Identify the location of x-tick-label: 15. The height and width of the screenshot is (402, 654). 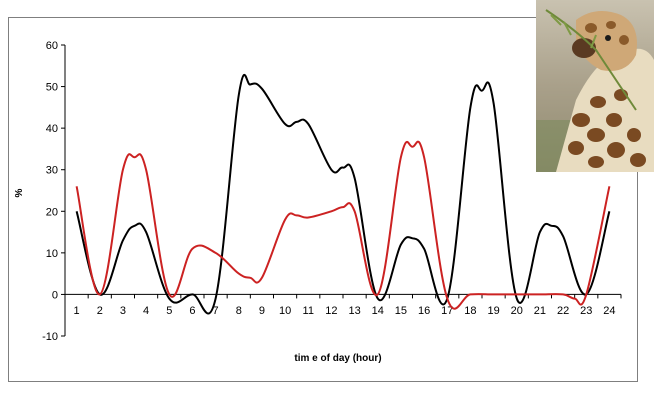
(401, 311).